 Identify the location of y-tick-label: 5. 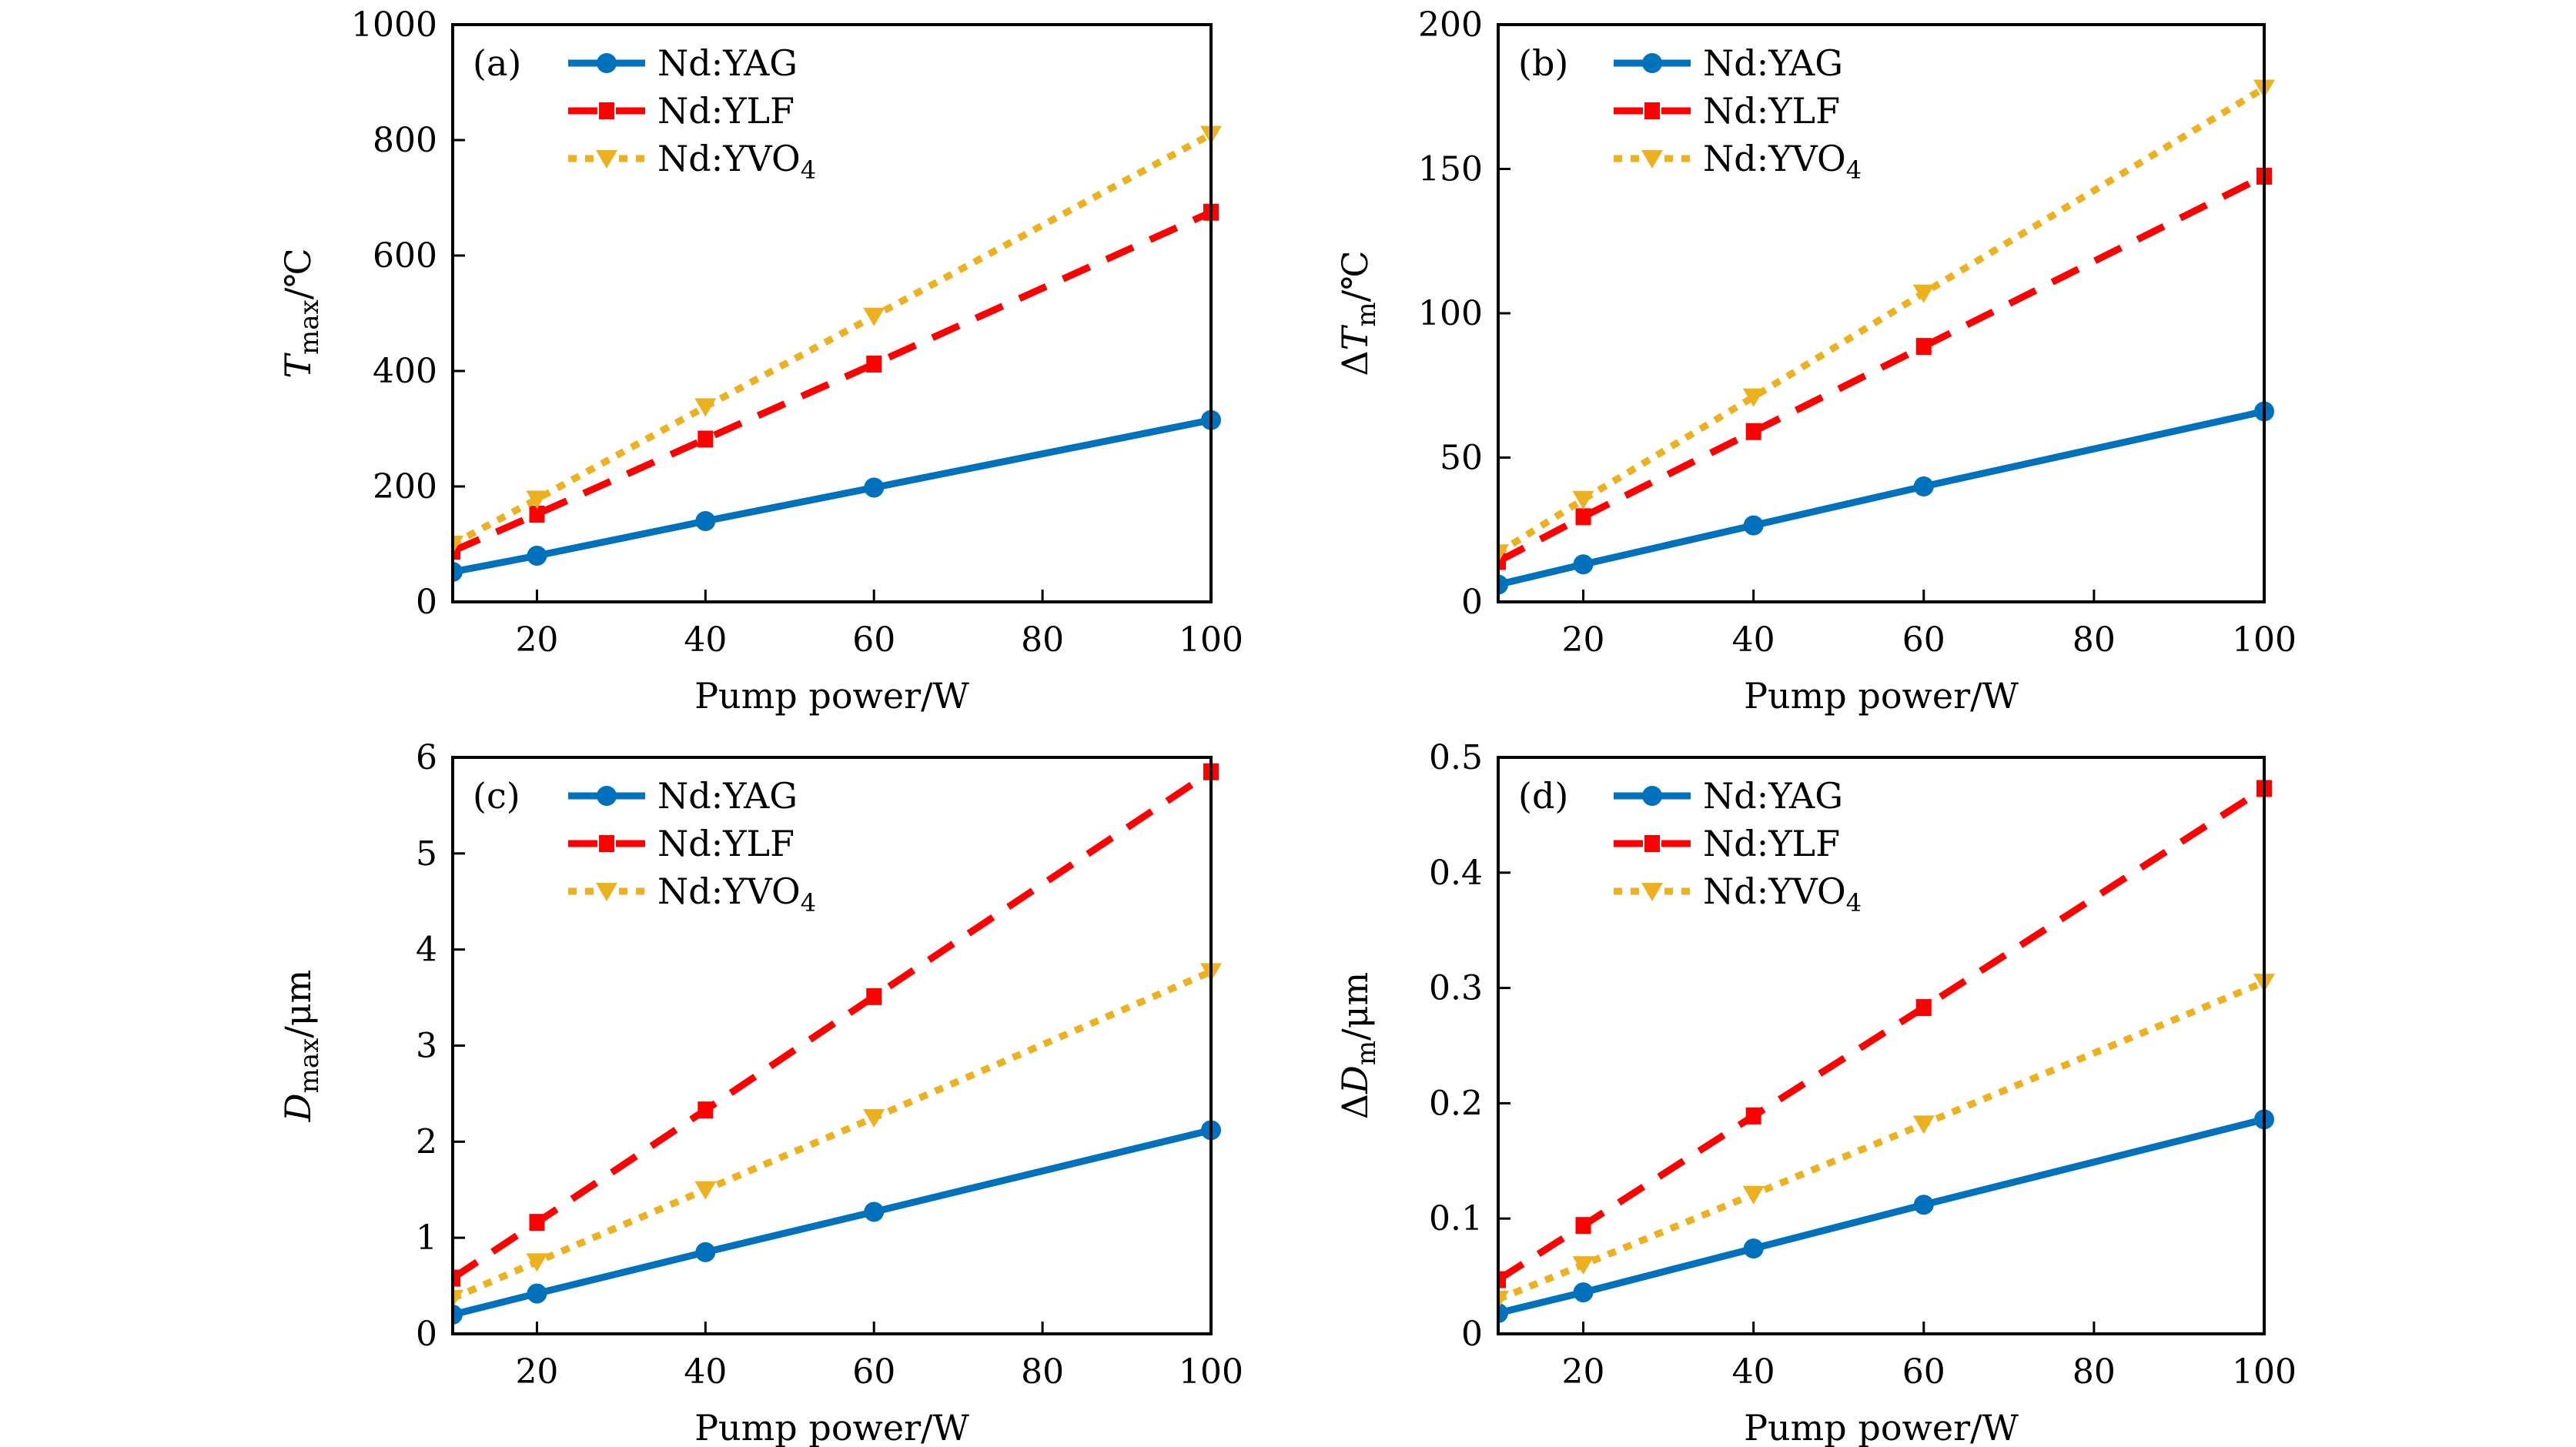
(426, 854).